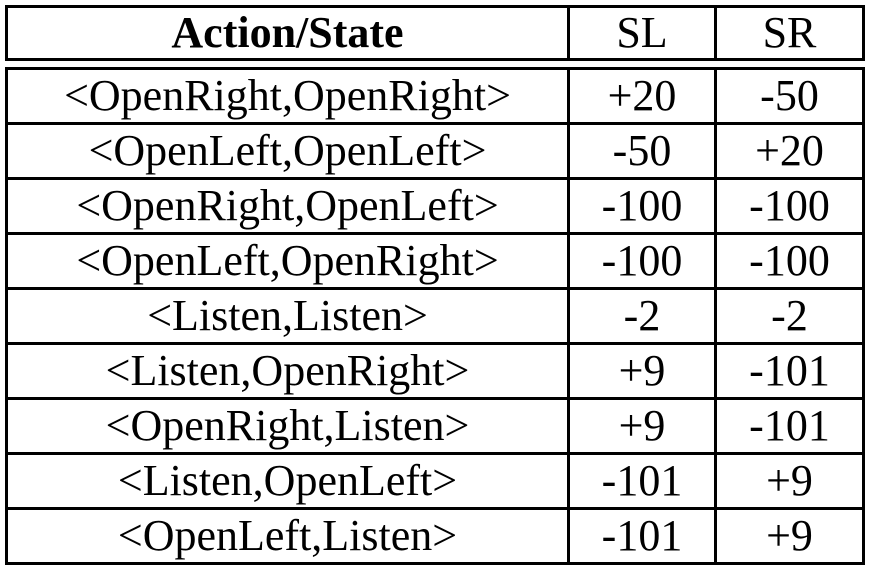 This screenshot has height=565, width=869. I want to click on header-row: Action/State SL SR, so click(435, 33).